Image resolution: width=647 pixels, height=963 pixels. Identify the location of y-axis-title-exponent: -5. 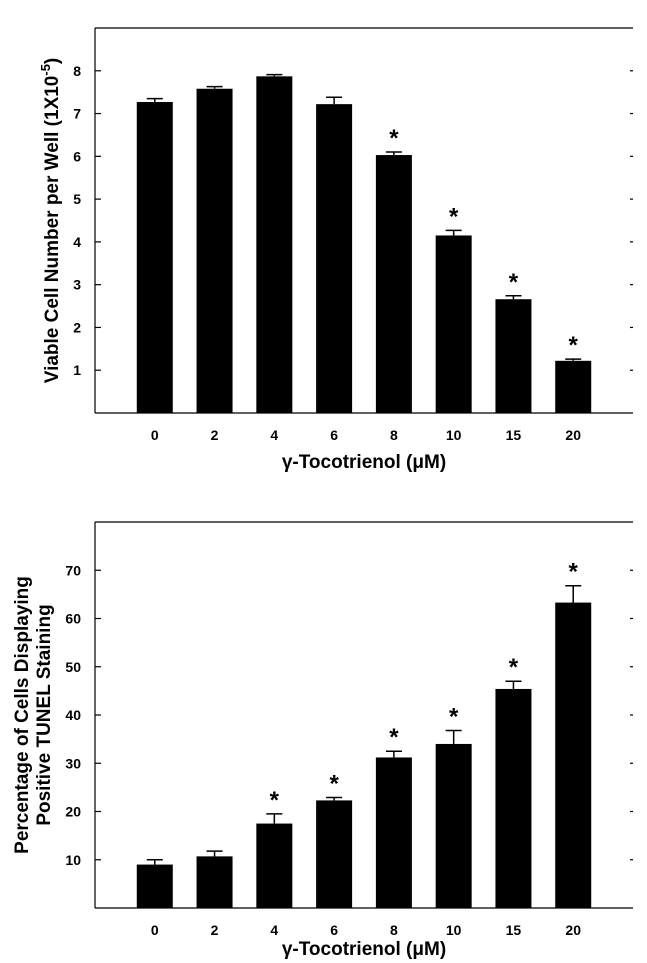
(45, 70).